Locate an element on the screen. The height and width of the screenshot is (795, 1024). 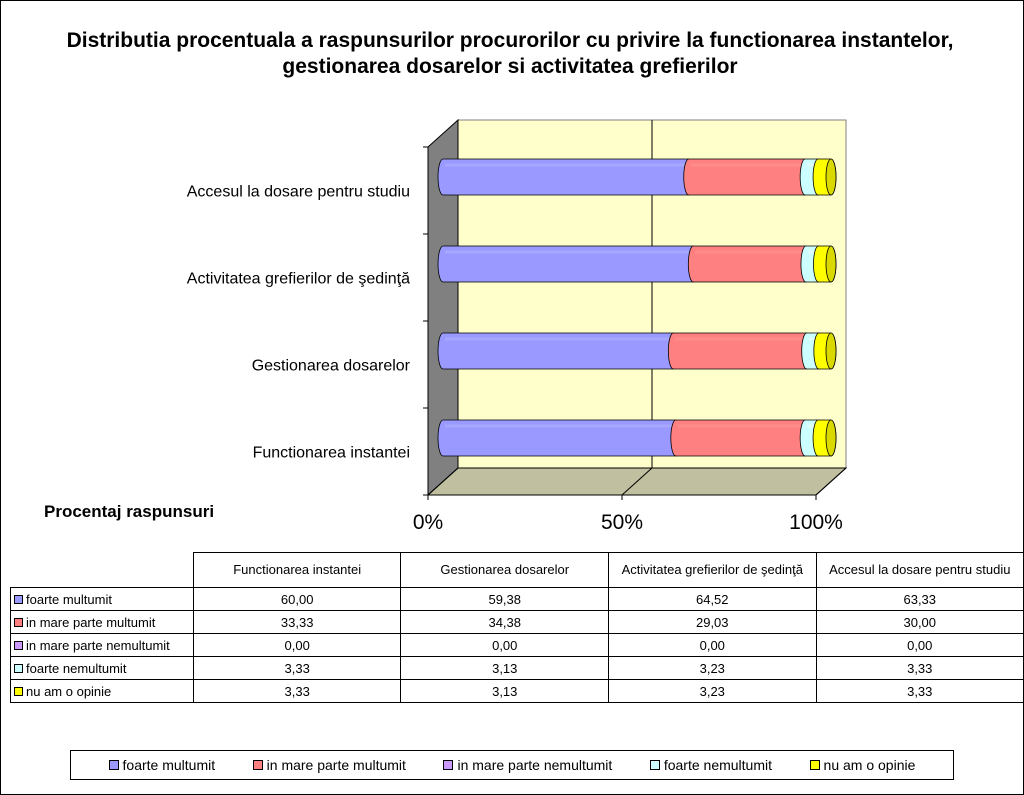
legend-item: foarte nemultumit is located at coordinates (711, 765).